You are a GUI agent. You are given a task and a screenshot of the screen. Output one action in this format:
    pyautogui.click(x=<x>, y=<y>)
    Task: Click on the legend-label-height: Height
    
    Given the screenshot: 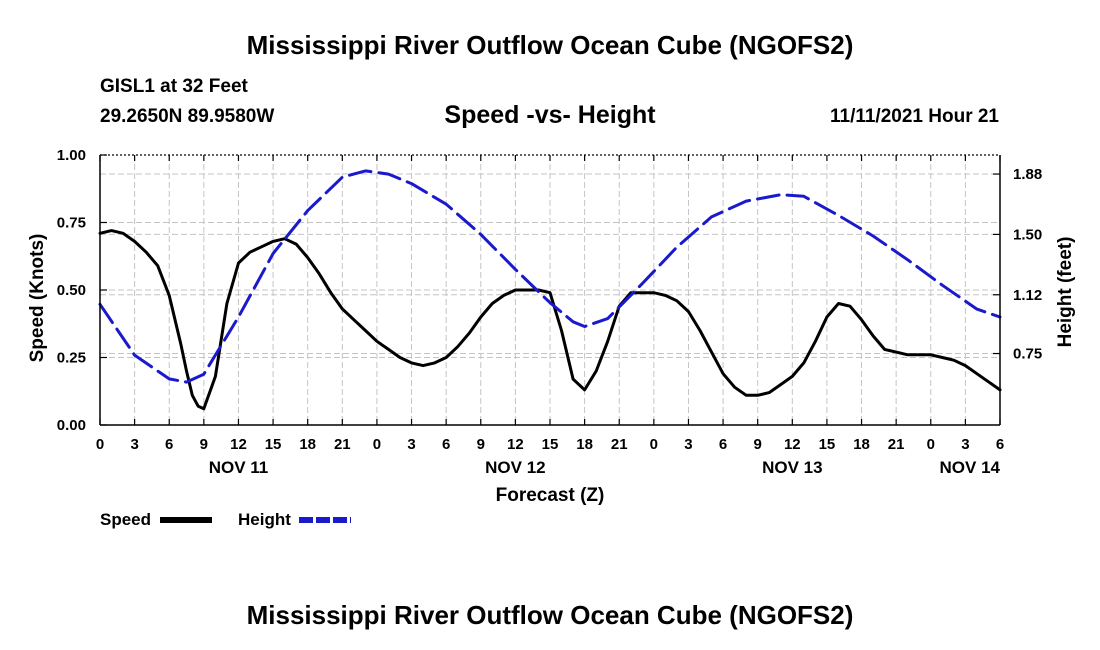 What is the action you would take?
    pyautogui.click(x=264, y=519)
    